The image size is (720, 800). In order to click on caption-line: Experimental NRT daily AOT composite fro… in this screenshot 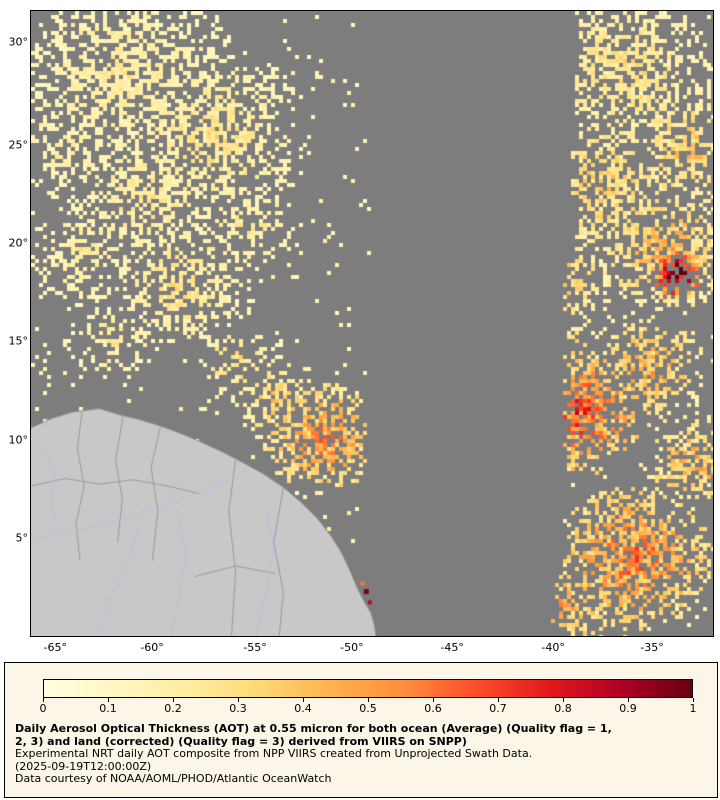, I will do `click(274, 754)`.